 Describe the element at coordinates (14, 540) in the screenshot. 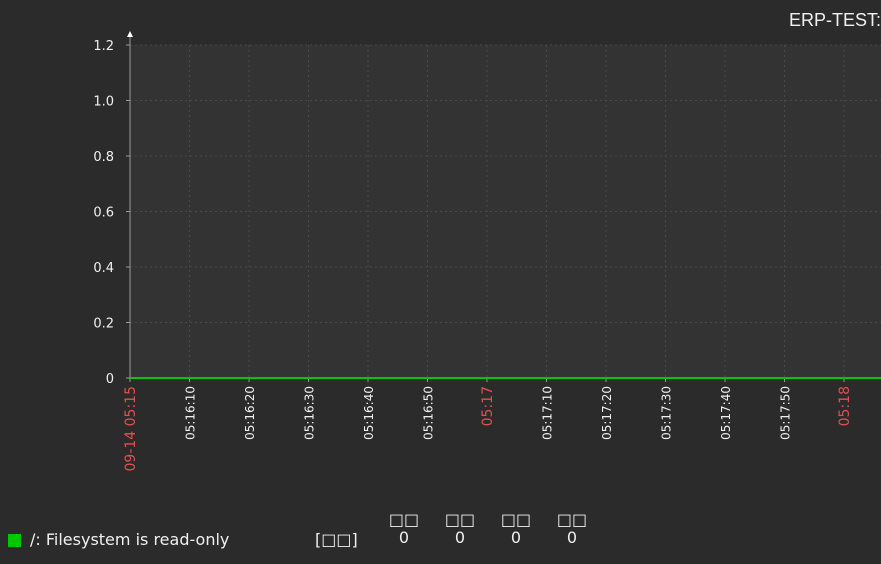

I see `legend-swatch` at that location.